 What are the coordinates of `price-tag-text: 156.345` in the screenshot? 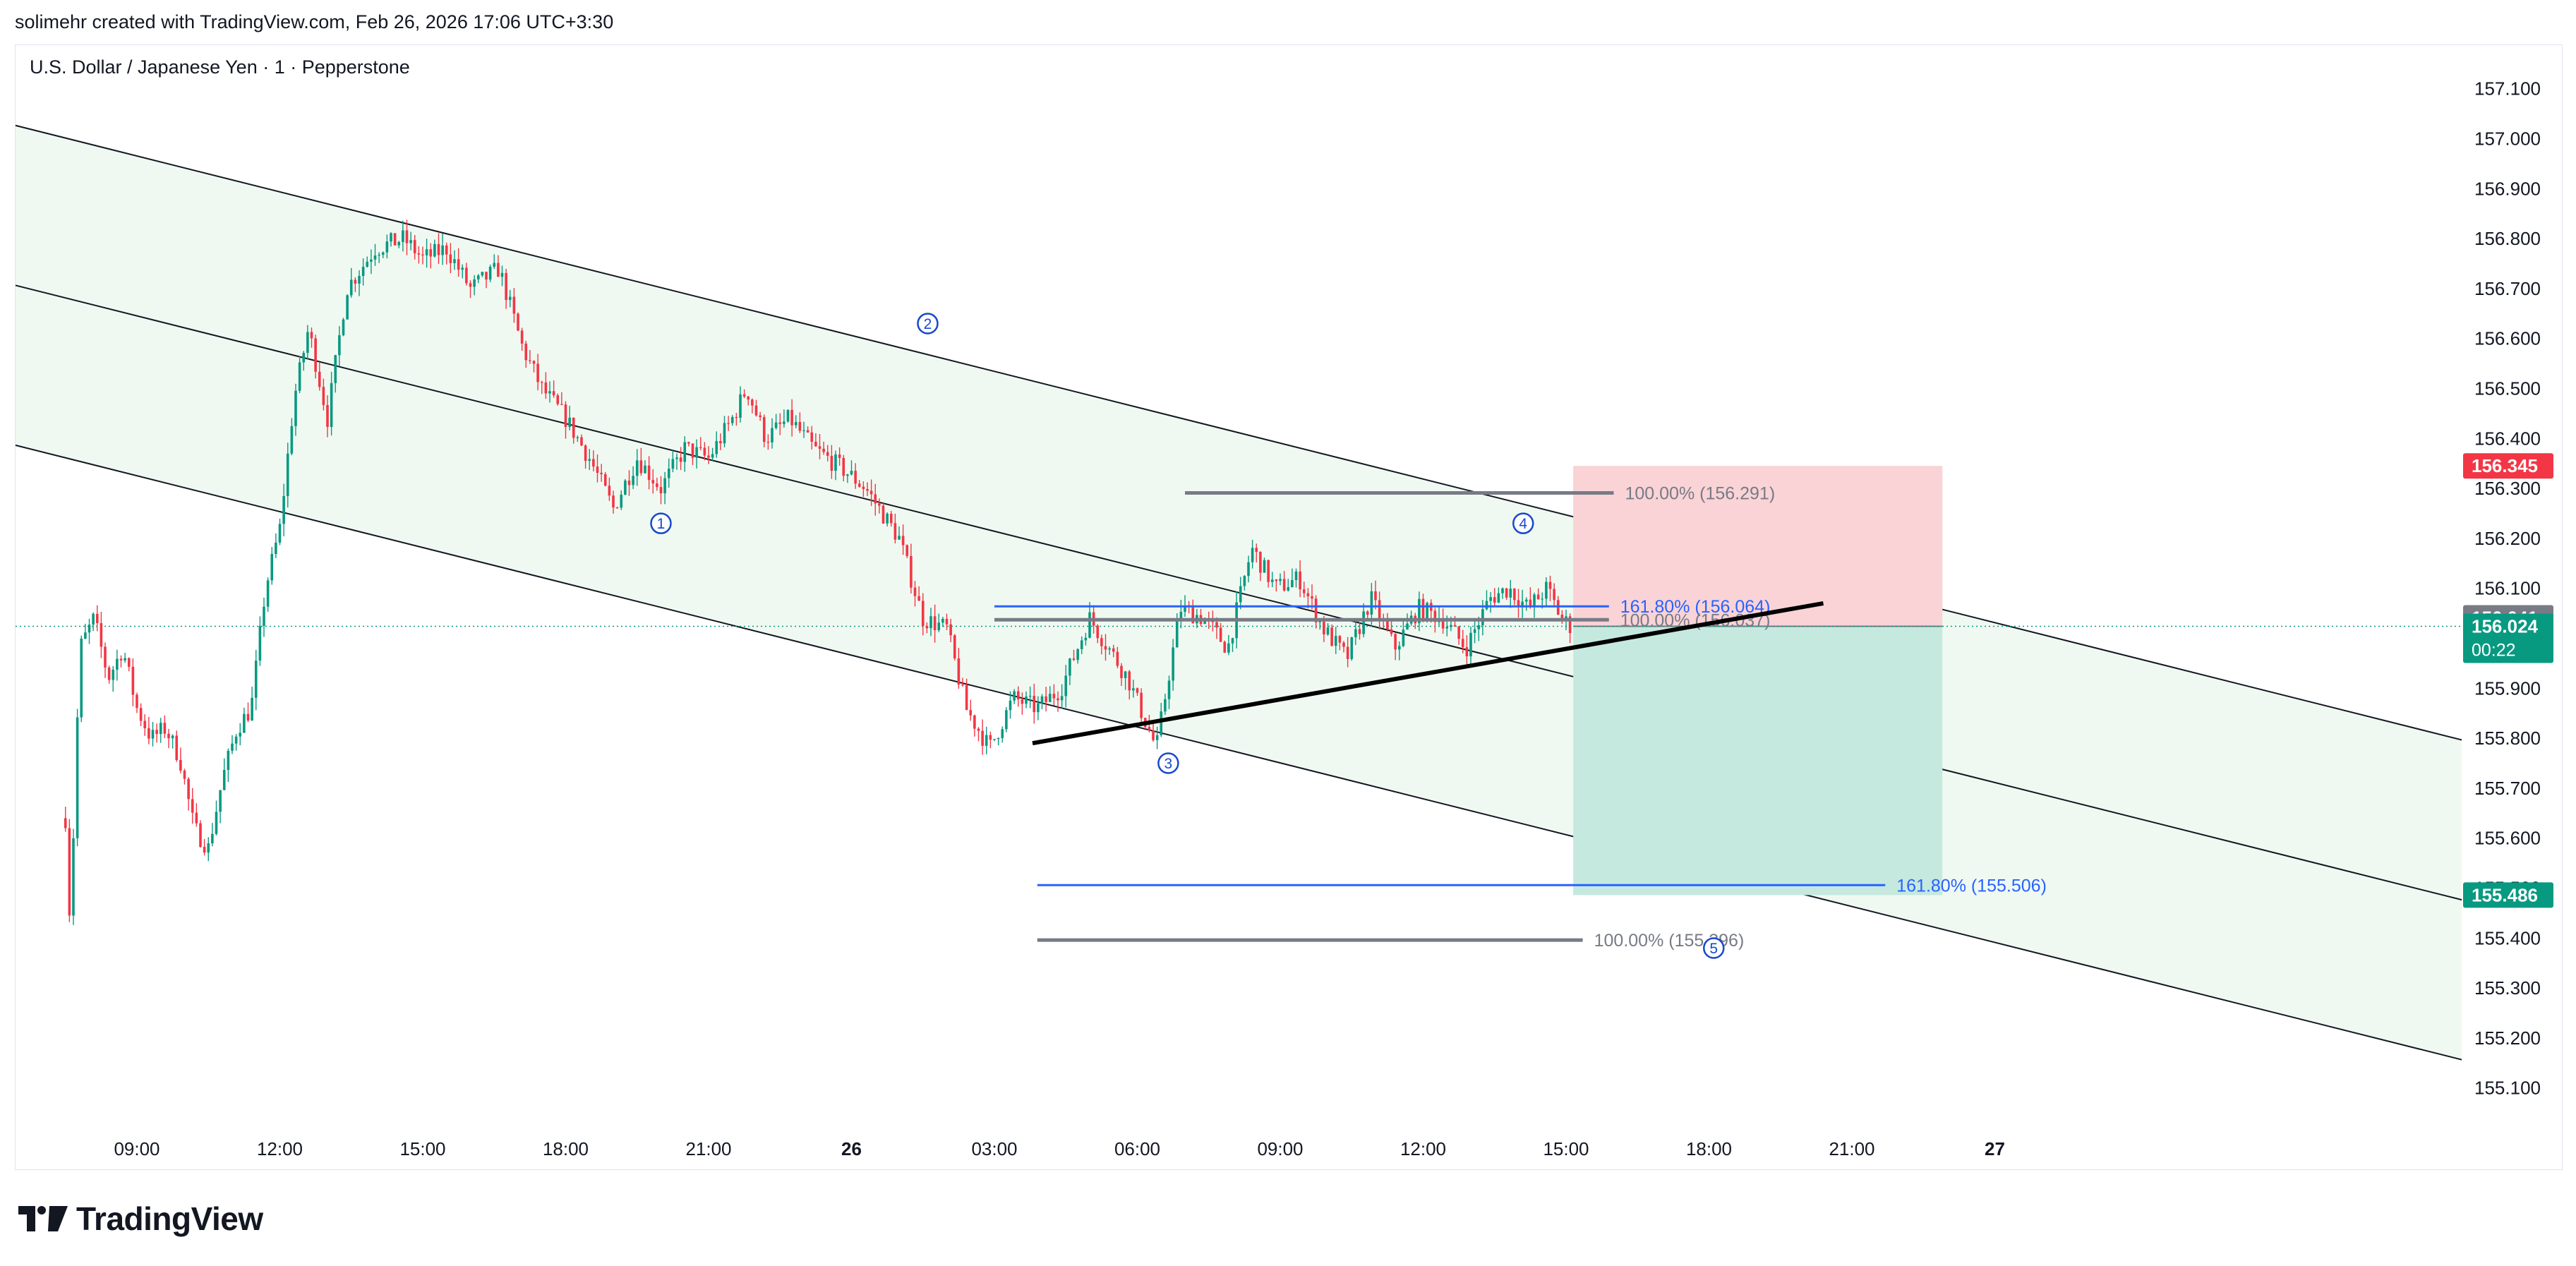 It's located at (2505, 466).